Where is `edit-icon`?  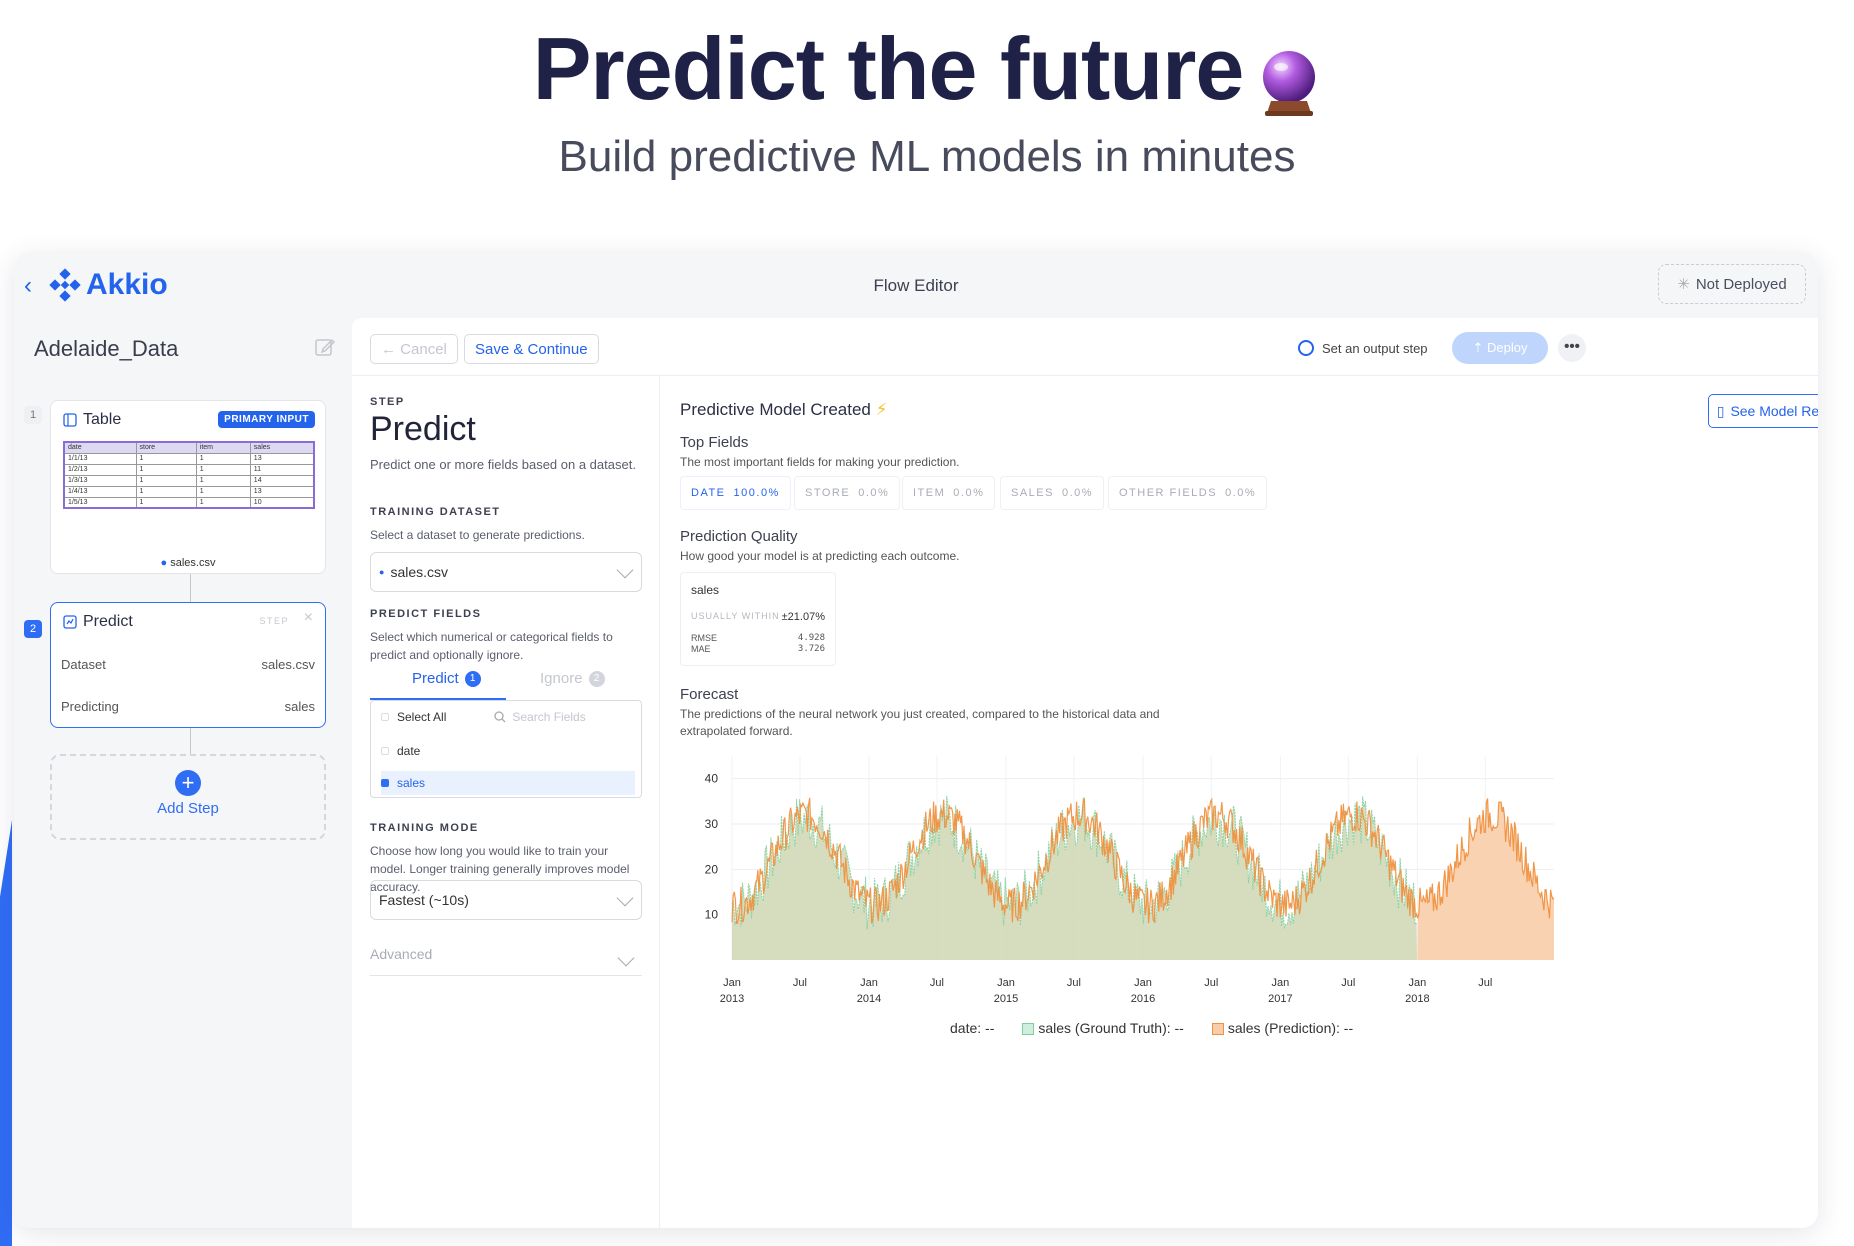
edit-icon is located at coordinates (325, 347).